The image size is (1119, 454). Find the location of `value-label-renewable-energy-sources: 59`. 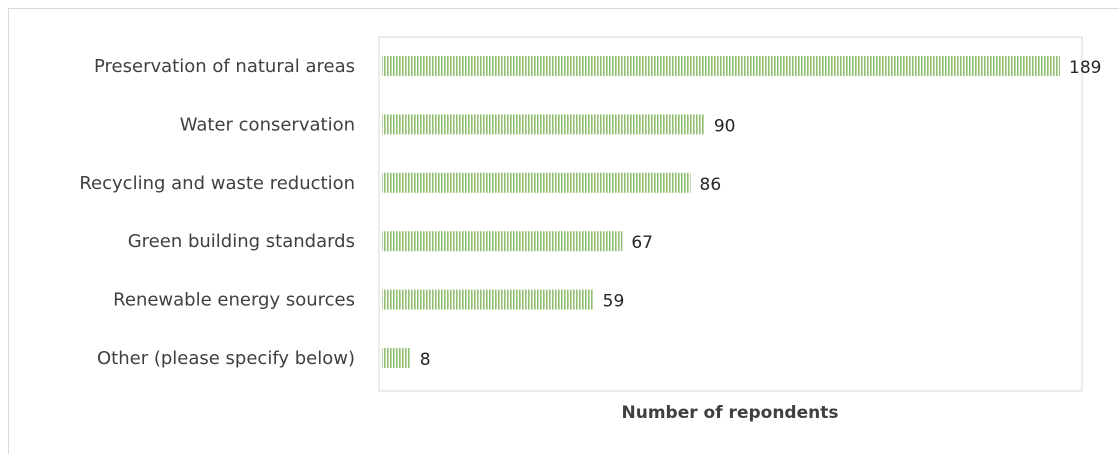

value-label-renewable-energy-sources: 59 is located at coordinates (614, 302).